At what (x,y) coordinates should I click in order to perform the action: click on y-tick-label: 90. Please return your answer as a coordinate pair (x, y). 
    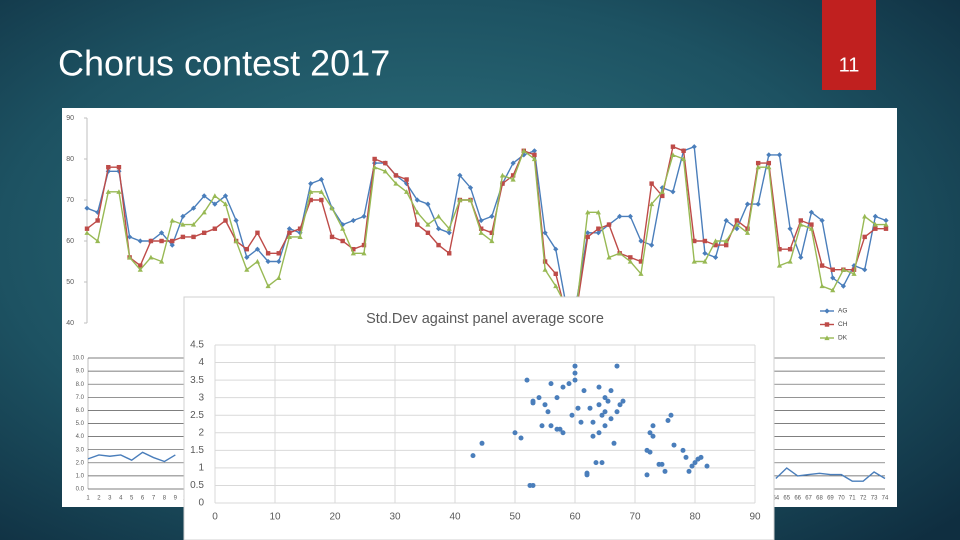
    Looking at the image, I should click on (70, 118).